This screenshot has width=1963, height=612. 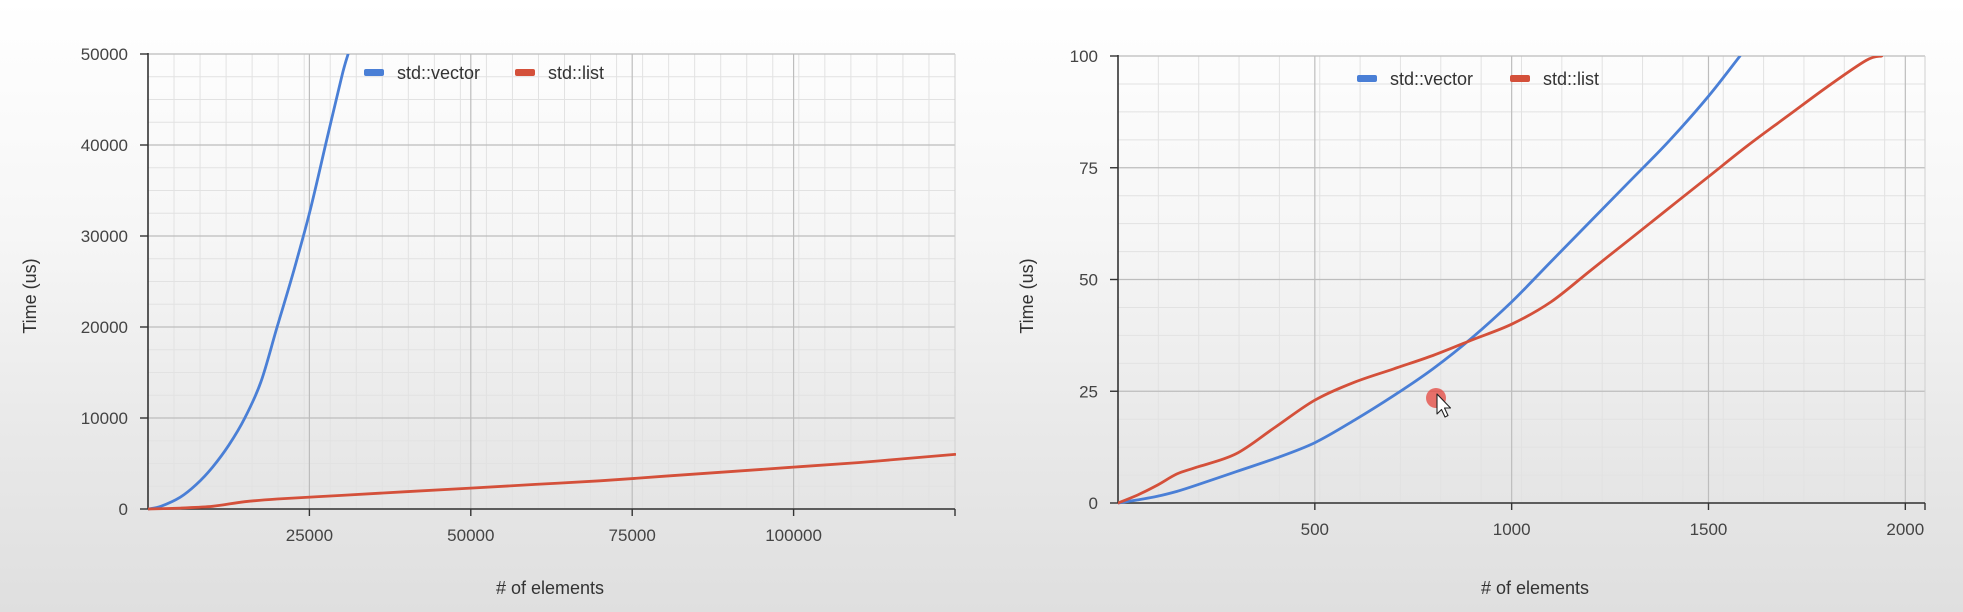 I want to click on chart-right-y-tick-label: 0, so click(x=1093, y=503).